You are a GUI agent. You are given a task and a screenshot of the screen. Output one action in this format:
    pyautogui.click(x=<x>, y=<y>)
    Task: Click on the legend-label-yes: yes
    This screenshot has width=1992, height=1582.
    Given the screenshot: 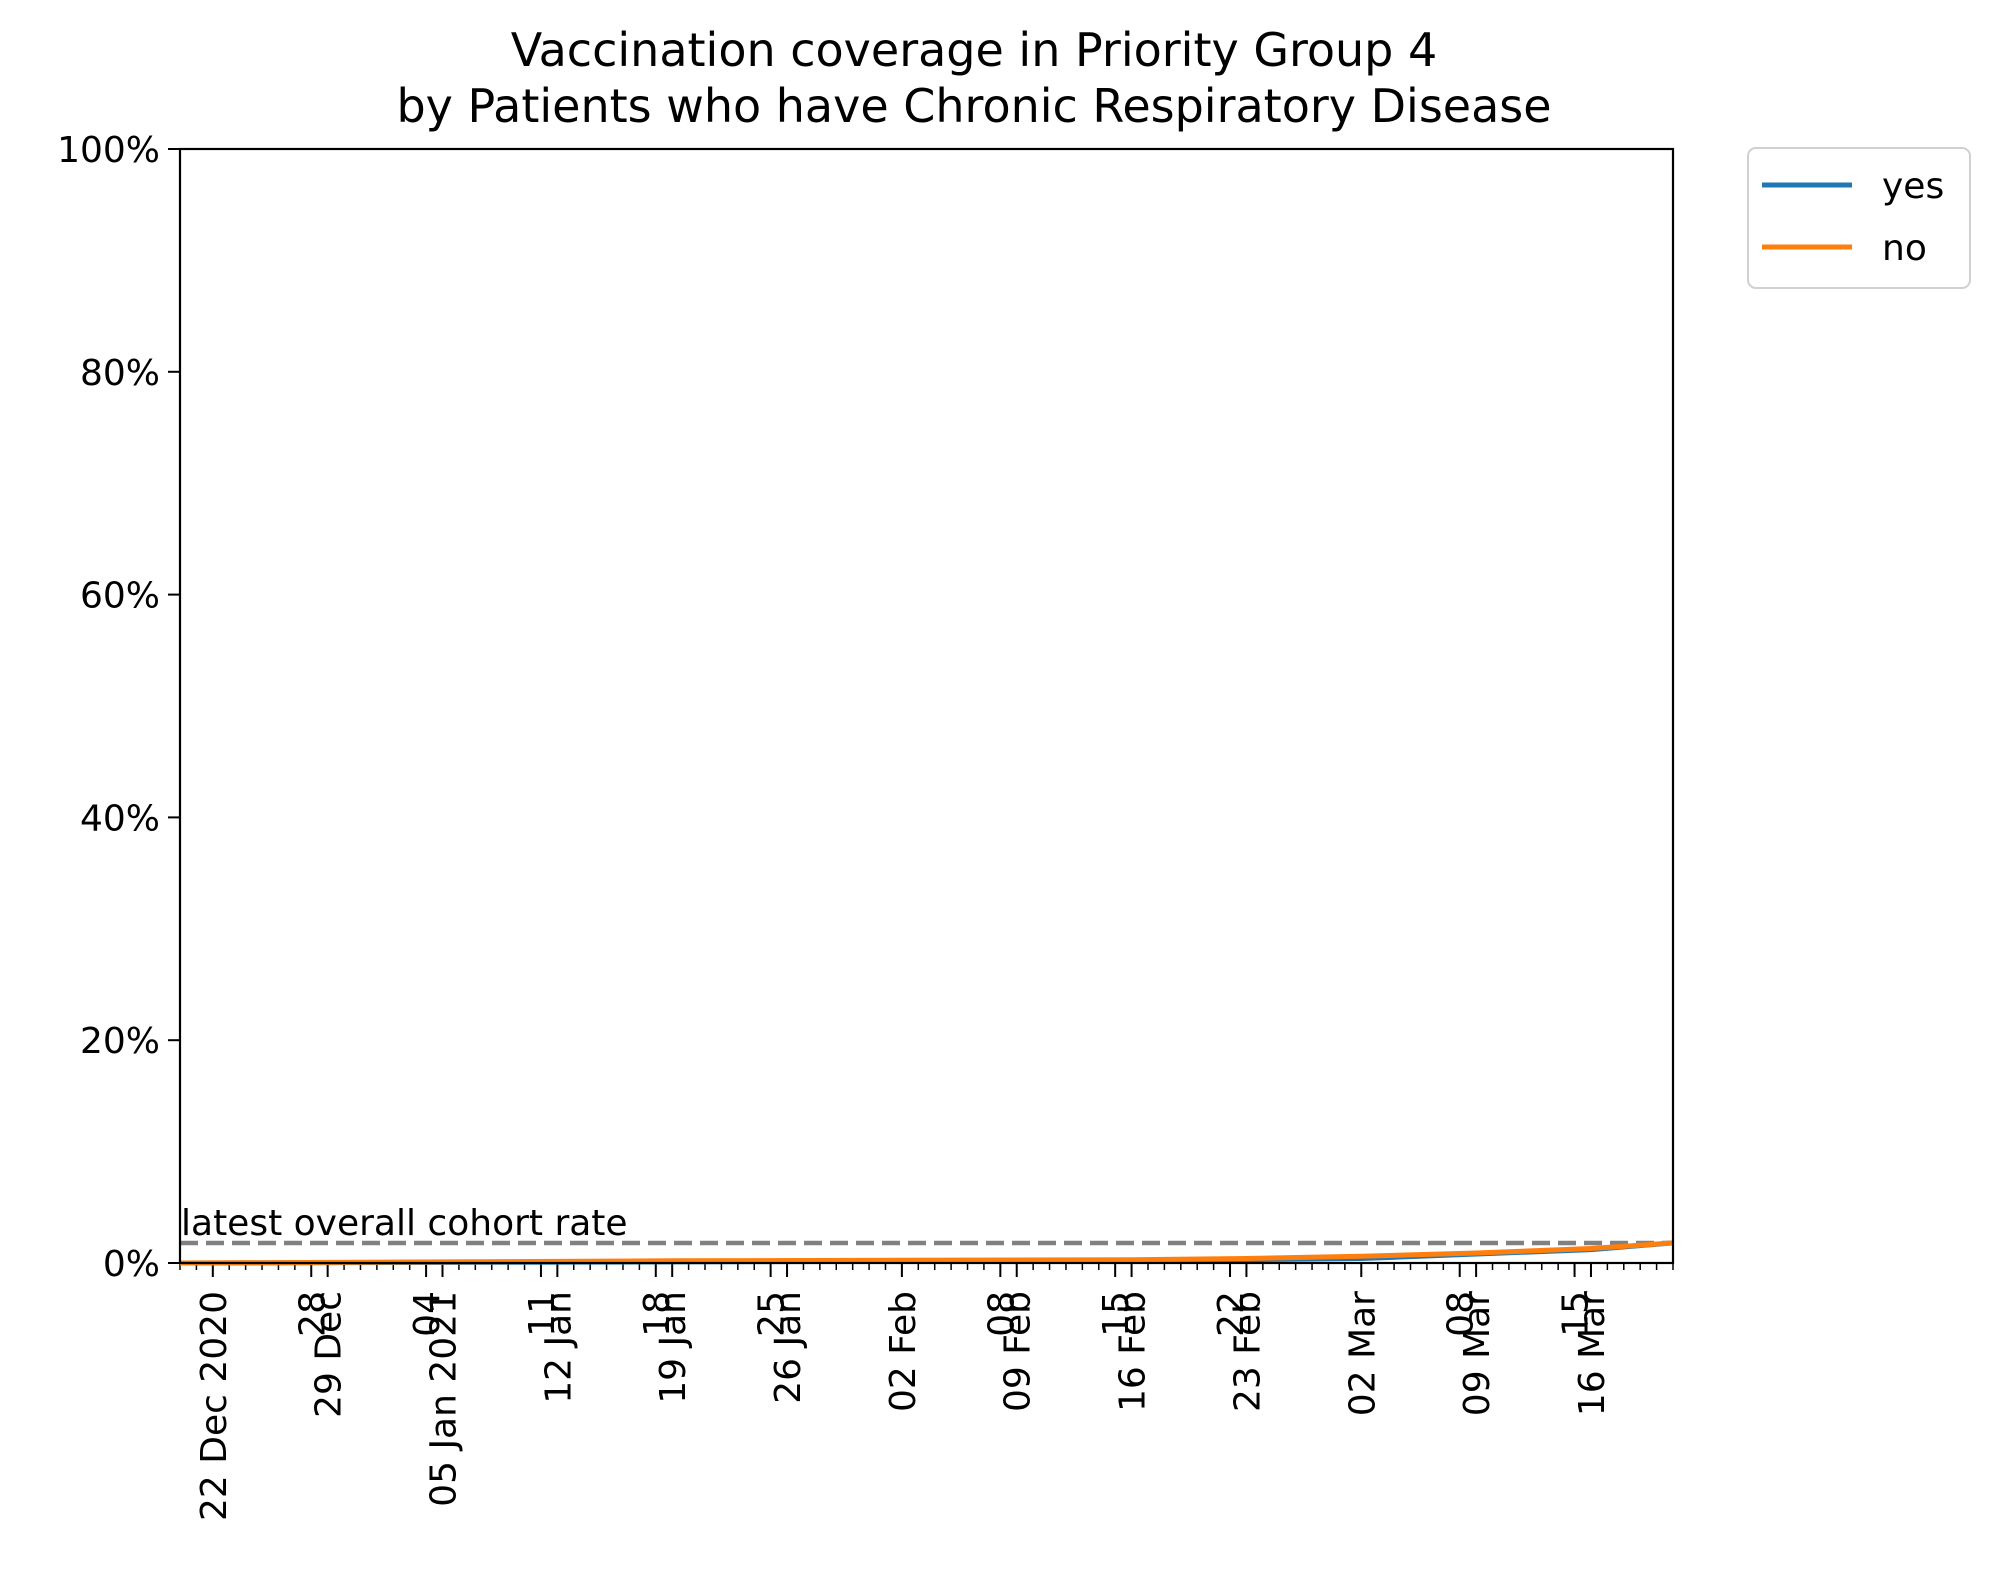 What is the action you would take?
    pyautogui.click(x=1913, y=186)
    